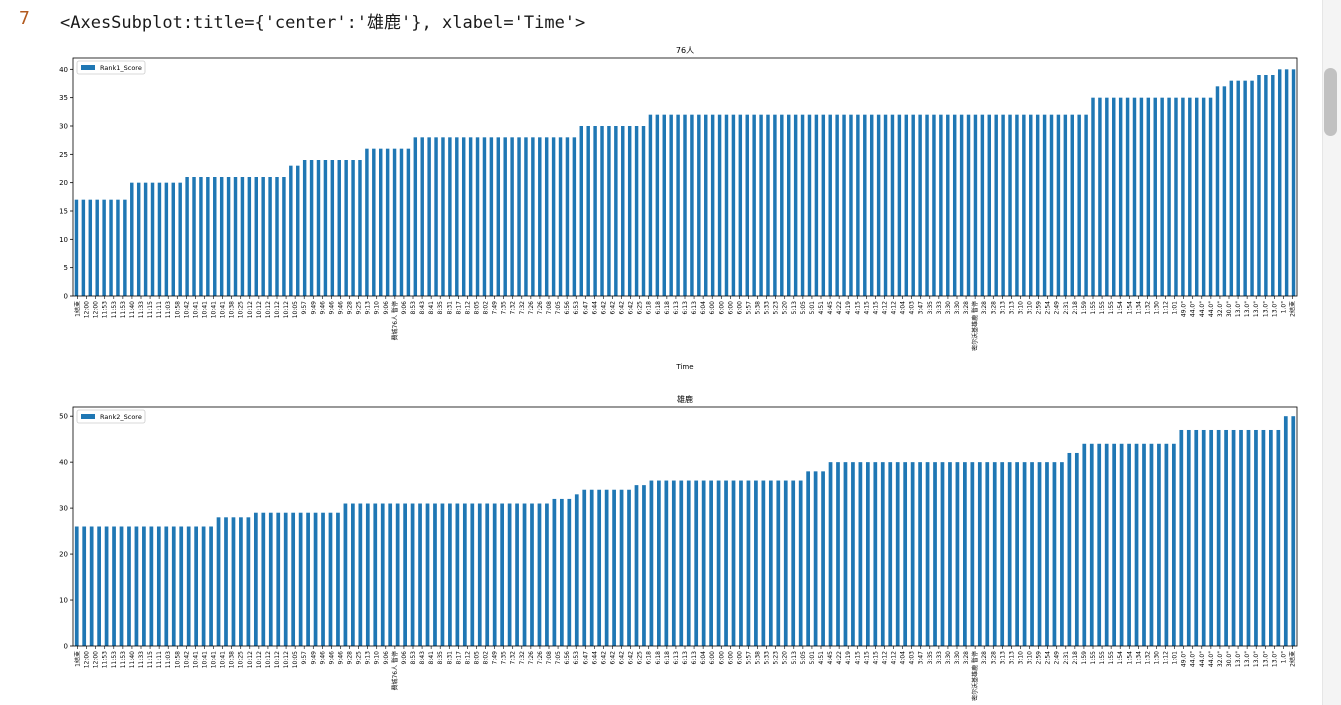  Describe the element at coordinates (105, 309) in the screenshot. I see `x-tick-label: 11:53` at that location.